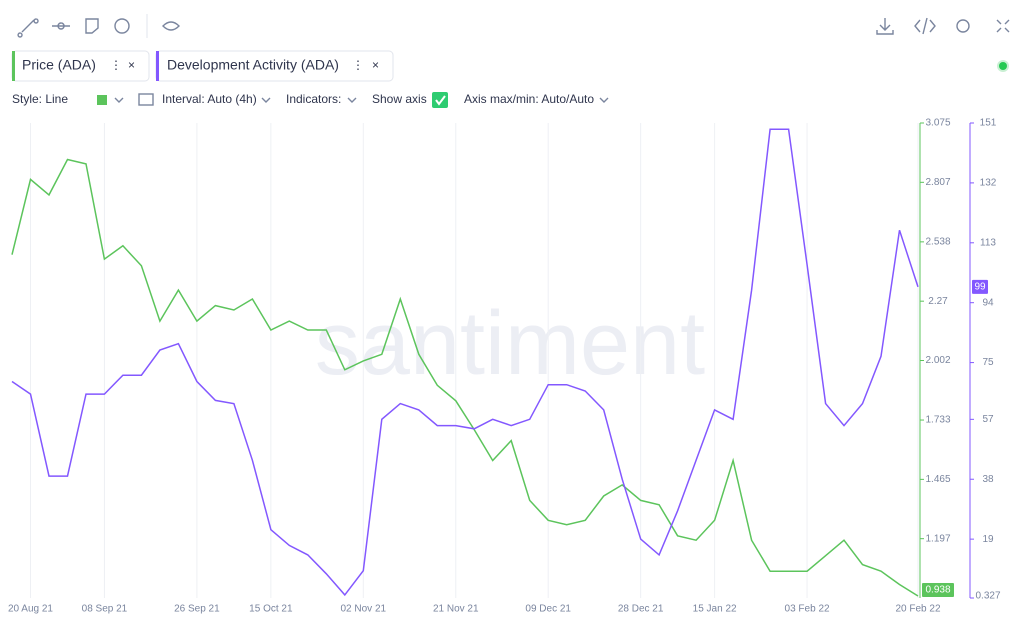 The width and height of the screenshot is (1024, 626). What do you see at coordinates (364, 609) in the screenshot?
I see `x-tick-label: 02 Nov 21` at bounding box center [364, 609].